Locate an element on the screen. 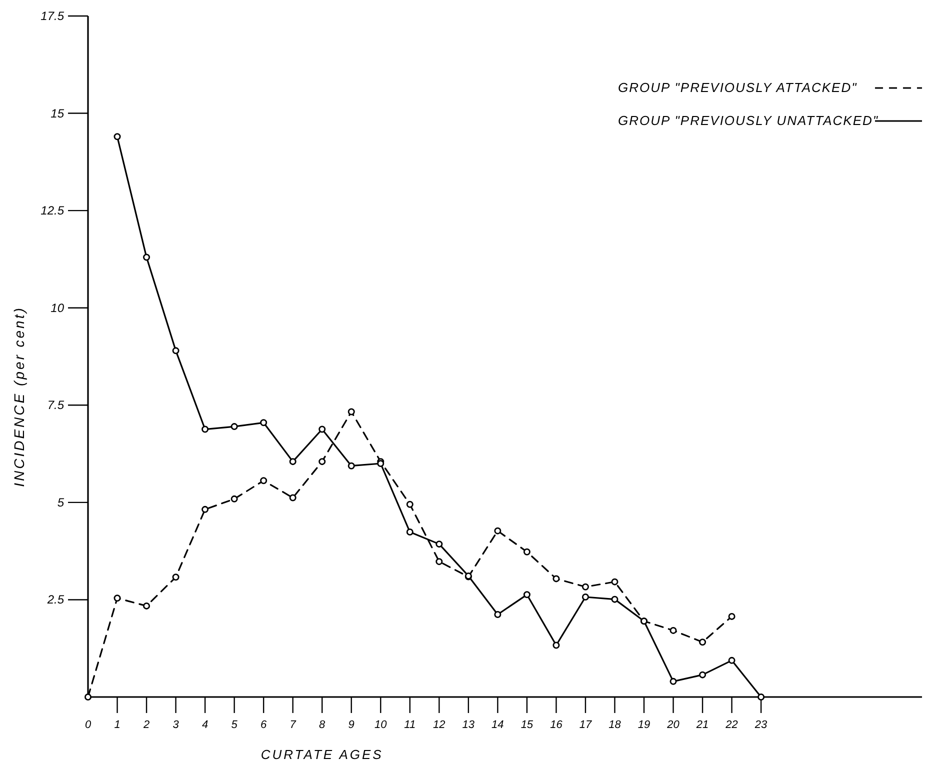 This screenshot has width=925, height=764. x-tick-label: 7 is located at coordinates (293, 725).